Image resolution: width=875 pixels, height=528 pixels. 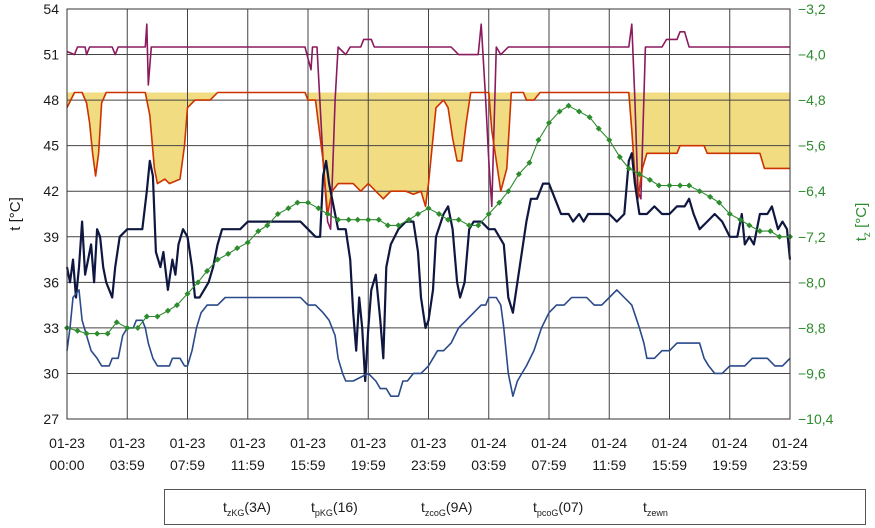 What do you see at coordinates (790, 454) in the screenshot?
I see `x-tick-label: 01-24 23:59` at bounding box center [790, 454].